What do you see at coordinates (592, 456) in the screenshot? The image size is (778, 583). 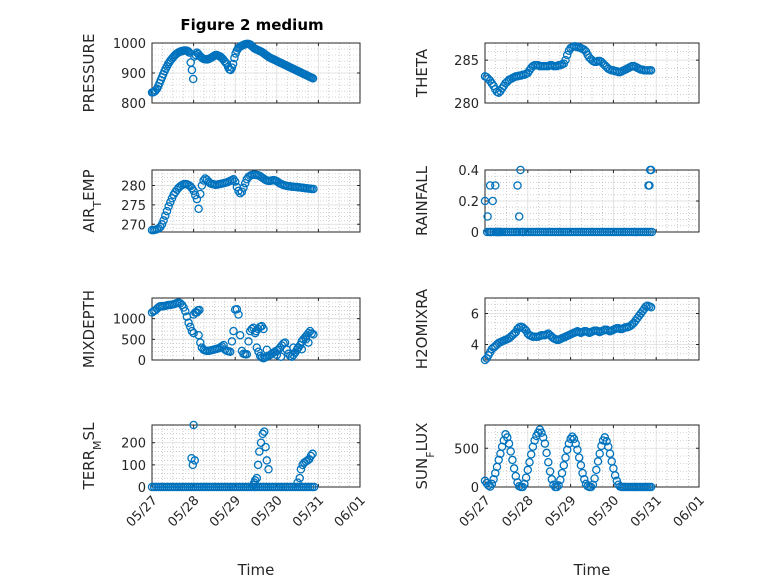 I see `axes-frame` at bounding box center [592, 456].